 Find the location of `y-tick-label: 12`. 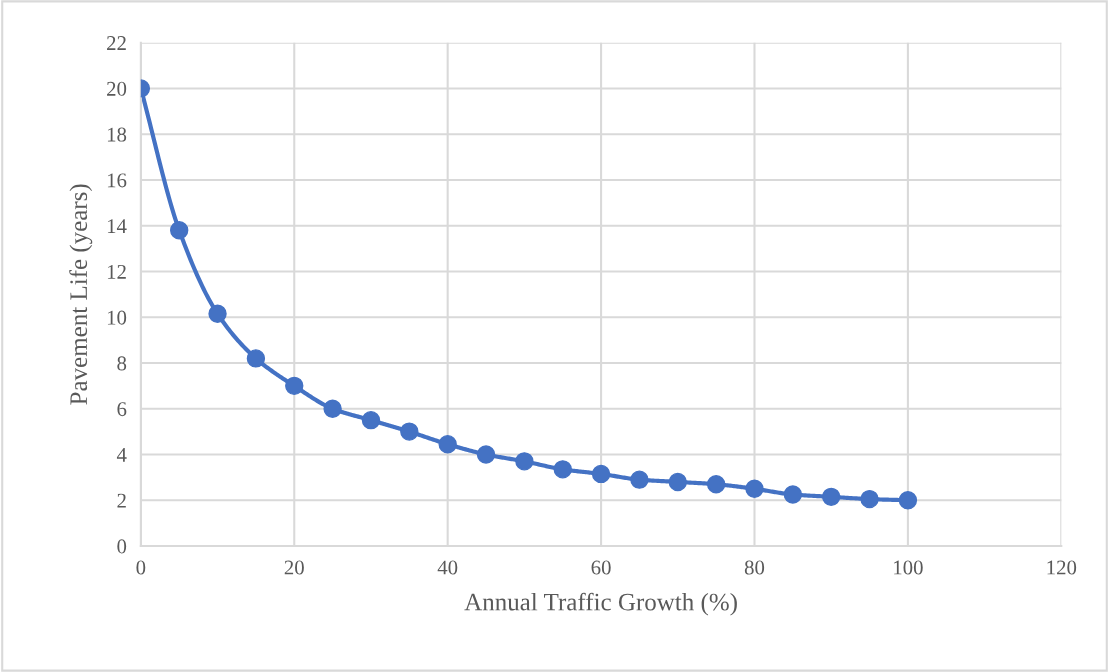

y-tick-label: 12 is located at coordinates (116, 271).